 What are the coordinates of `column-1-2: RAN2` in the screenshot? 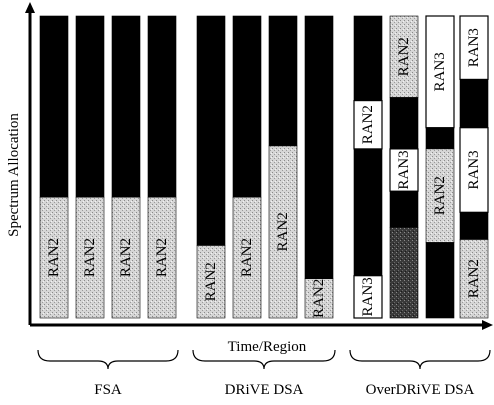 It's located at (90, 167).